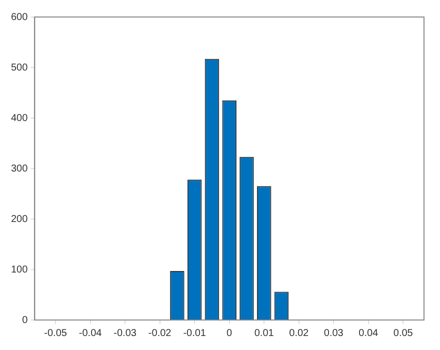 Image resolution: width=440 pixels, height=350 pixels. What do you see at coordinates (19, 270) in the screenshot?
I see `y-tick-label: 100` at bounding box center [19, 270].